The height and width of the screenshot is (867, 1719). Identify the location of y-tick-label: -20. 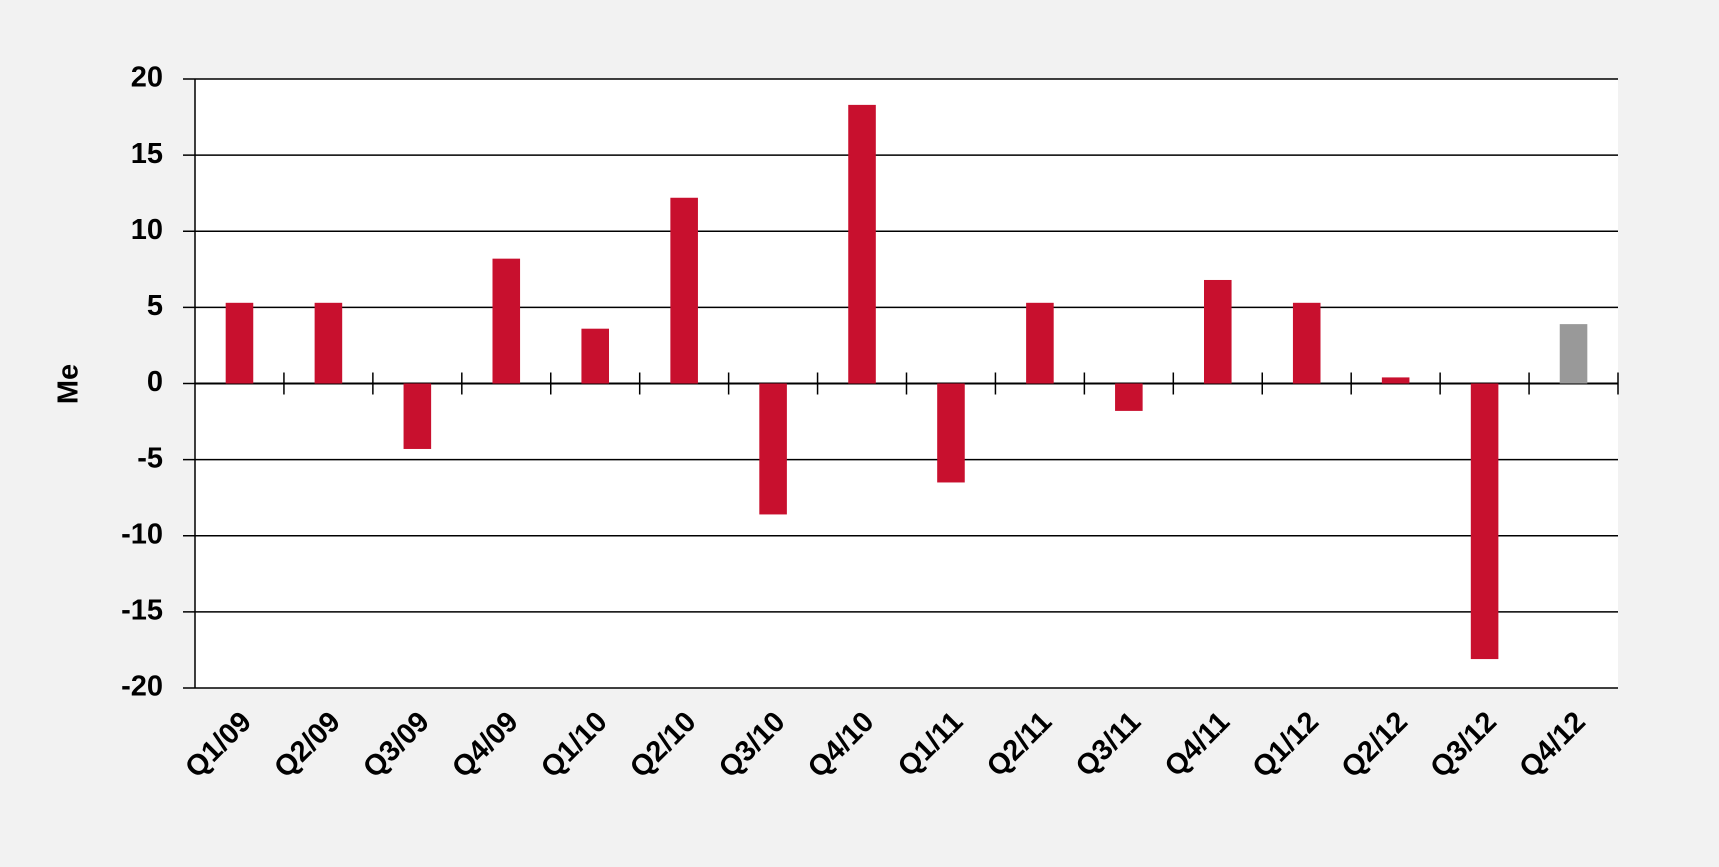
(142, 687).